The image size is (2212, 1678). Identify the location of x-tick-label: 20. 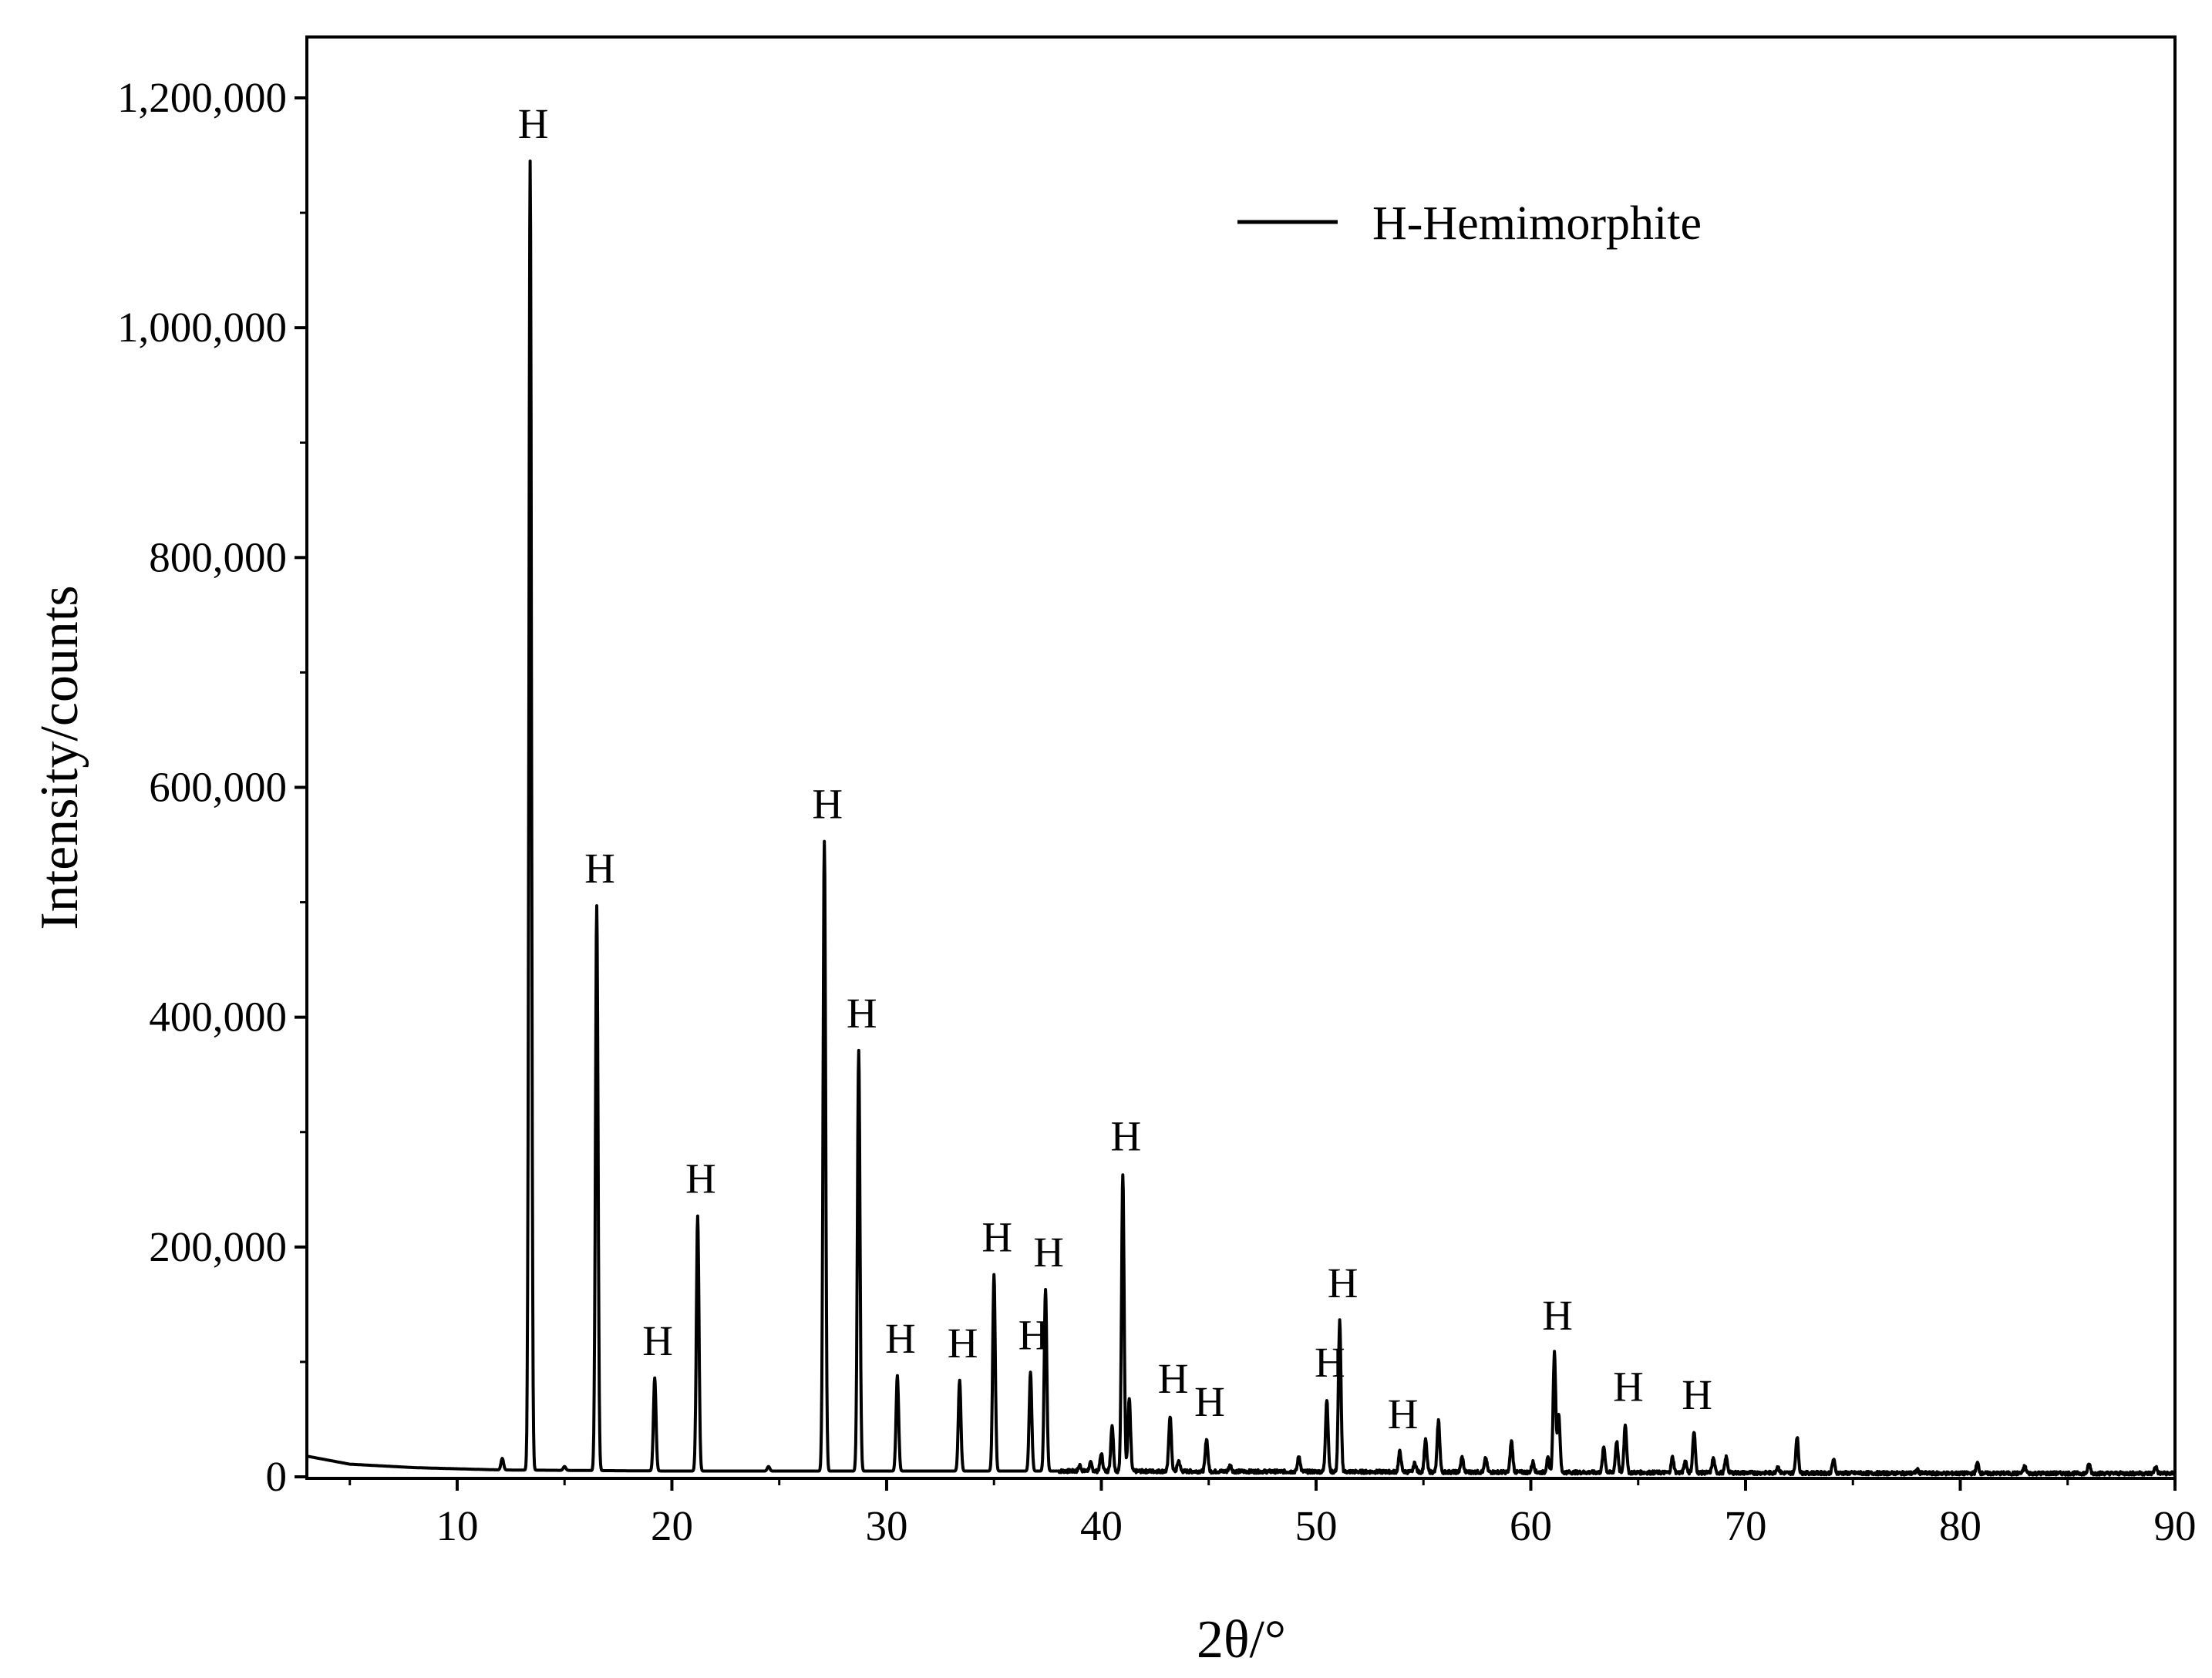
(672, 1525).